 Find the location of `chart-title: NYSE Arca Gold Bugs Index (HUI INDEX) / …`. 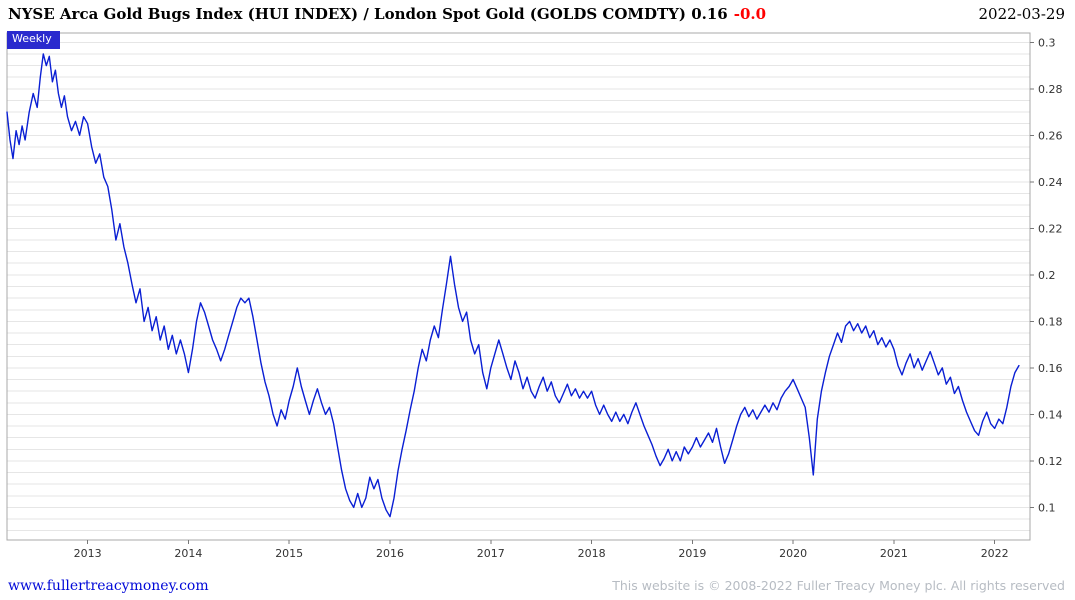

chart-title: NYSE Arca Gold Bugs Index (HUI INDEX) / … is located at coordinates (368, 14).